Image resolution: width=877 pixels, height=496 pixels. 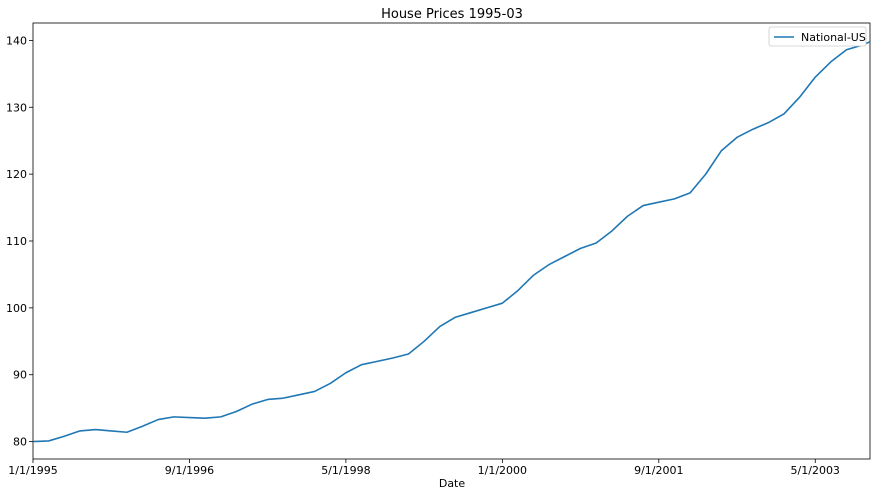 I want to click on y-tick-label: 80, so click(x=20, y=442).